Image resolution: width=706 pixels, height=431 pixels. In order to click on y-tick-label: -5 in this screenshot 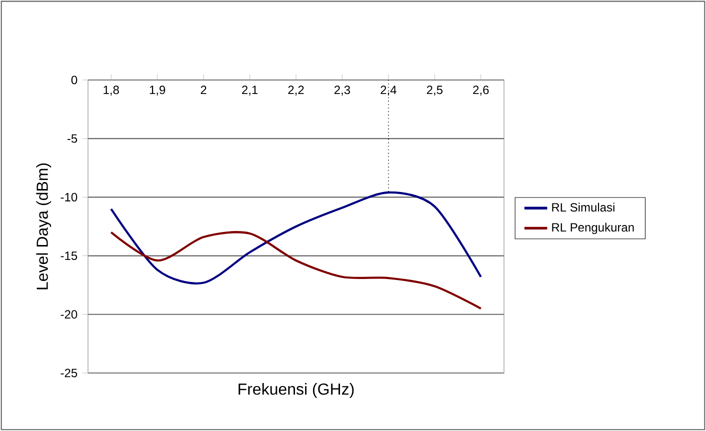, I will do `click(72, 138)`.